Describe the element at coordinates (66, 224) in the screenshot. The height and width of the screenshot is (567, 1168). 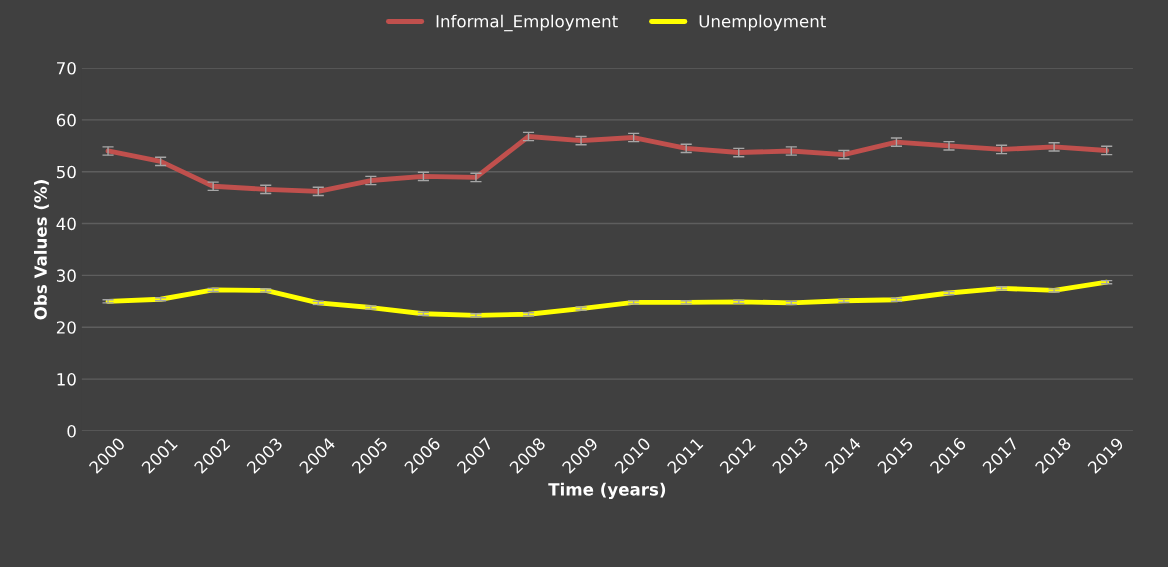
I see `y-tick-label: 40` at that location.